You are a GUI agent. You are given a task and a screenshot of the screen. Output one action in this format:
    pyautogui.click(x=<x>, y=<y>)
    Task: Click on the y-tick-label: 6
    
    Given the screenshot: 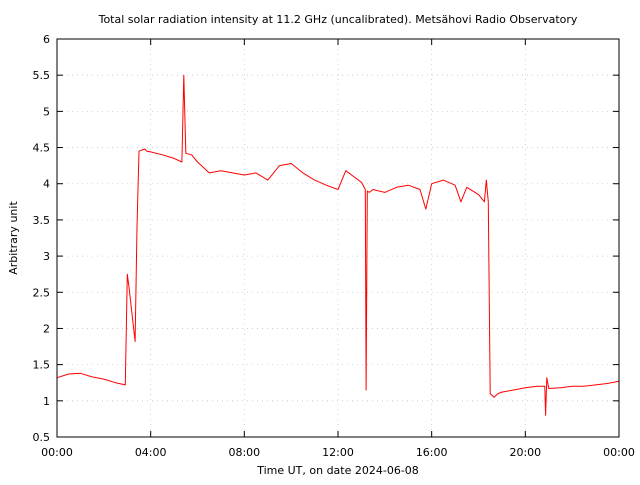 What is the action you would take?
    pyautogui.click(x=46, y=39)
    